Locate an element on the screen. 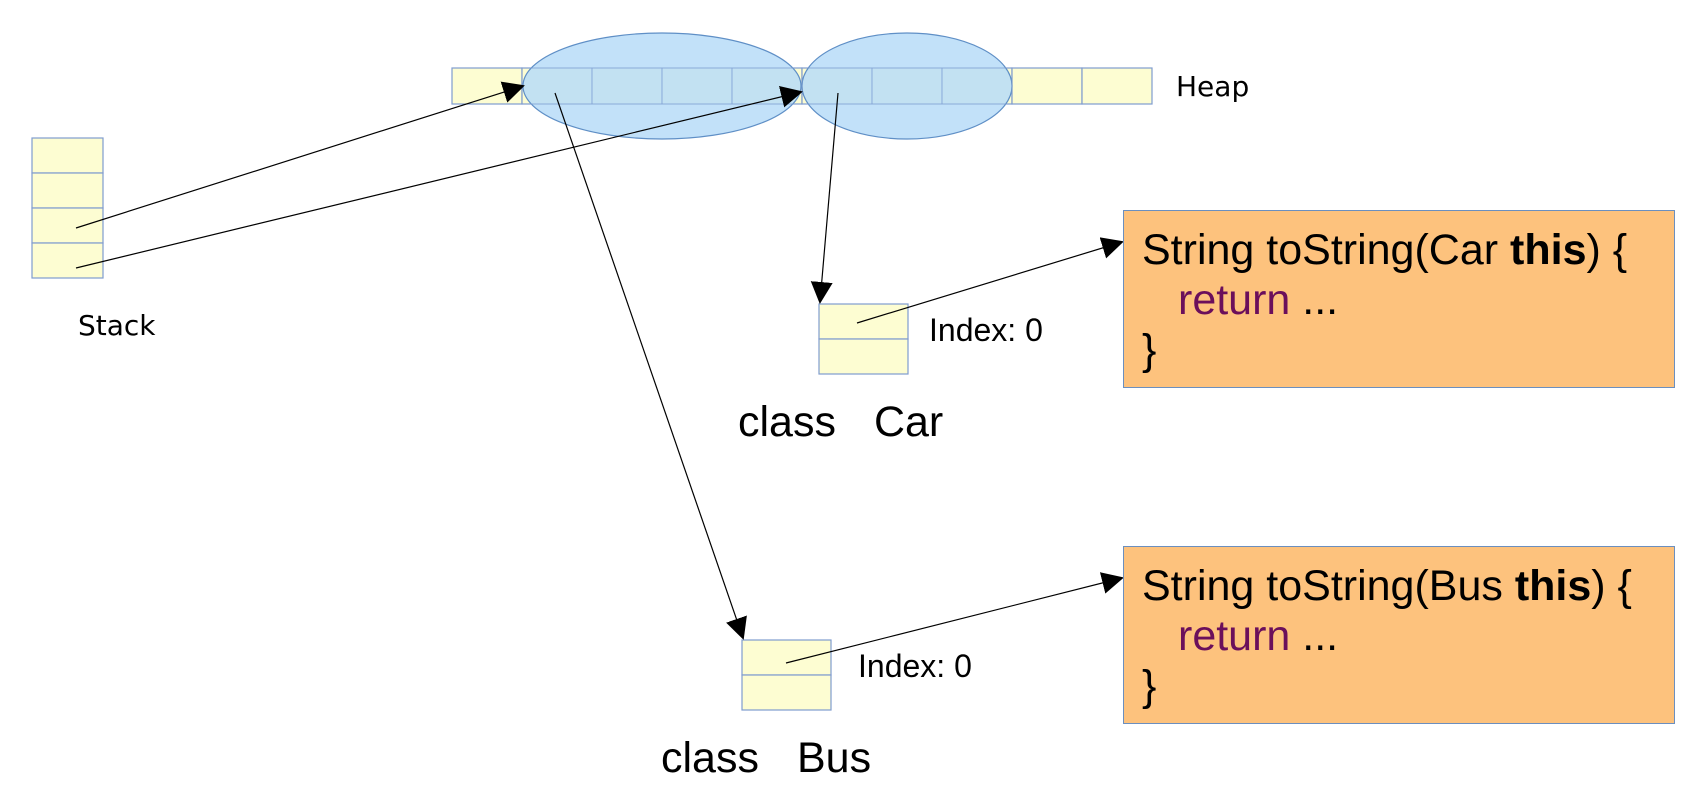 The width and height of the screenshot is (1698, 804). class-name-car: Car is located at coordinates (908, 422).